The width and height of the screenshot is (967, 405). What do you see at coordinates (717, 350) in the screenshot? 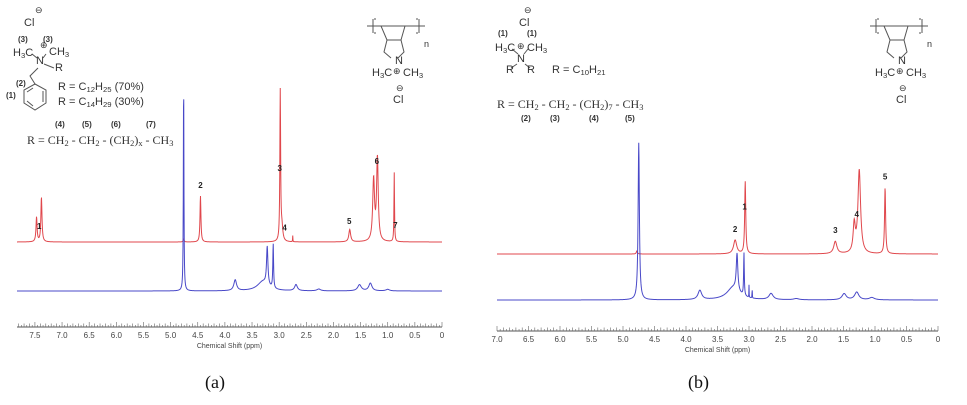
I see `x-axis-title: Chemical Shift (ppm)` at bounding box center [717, 350].